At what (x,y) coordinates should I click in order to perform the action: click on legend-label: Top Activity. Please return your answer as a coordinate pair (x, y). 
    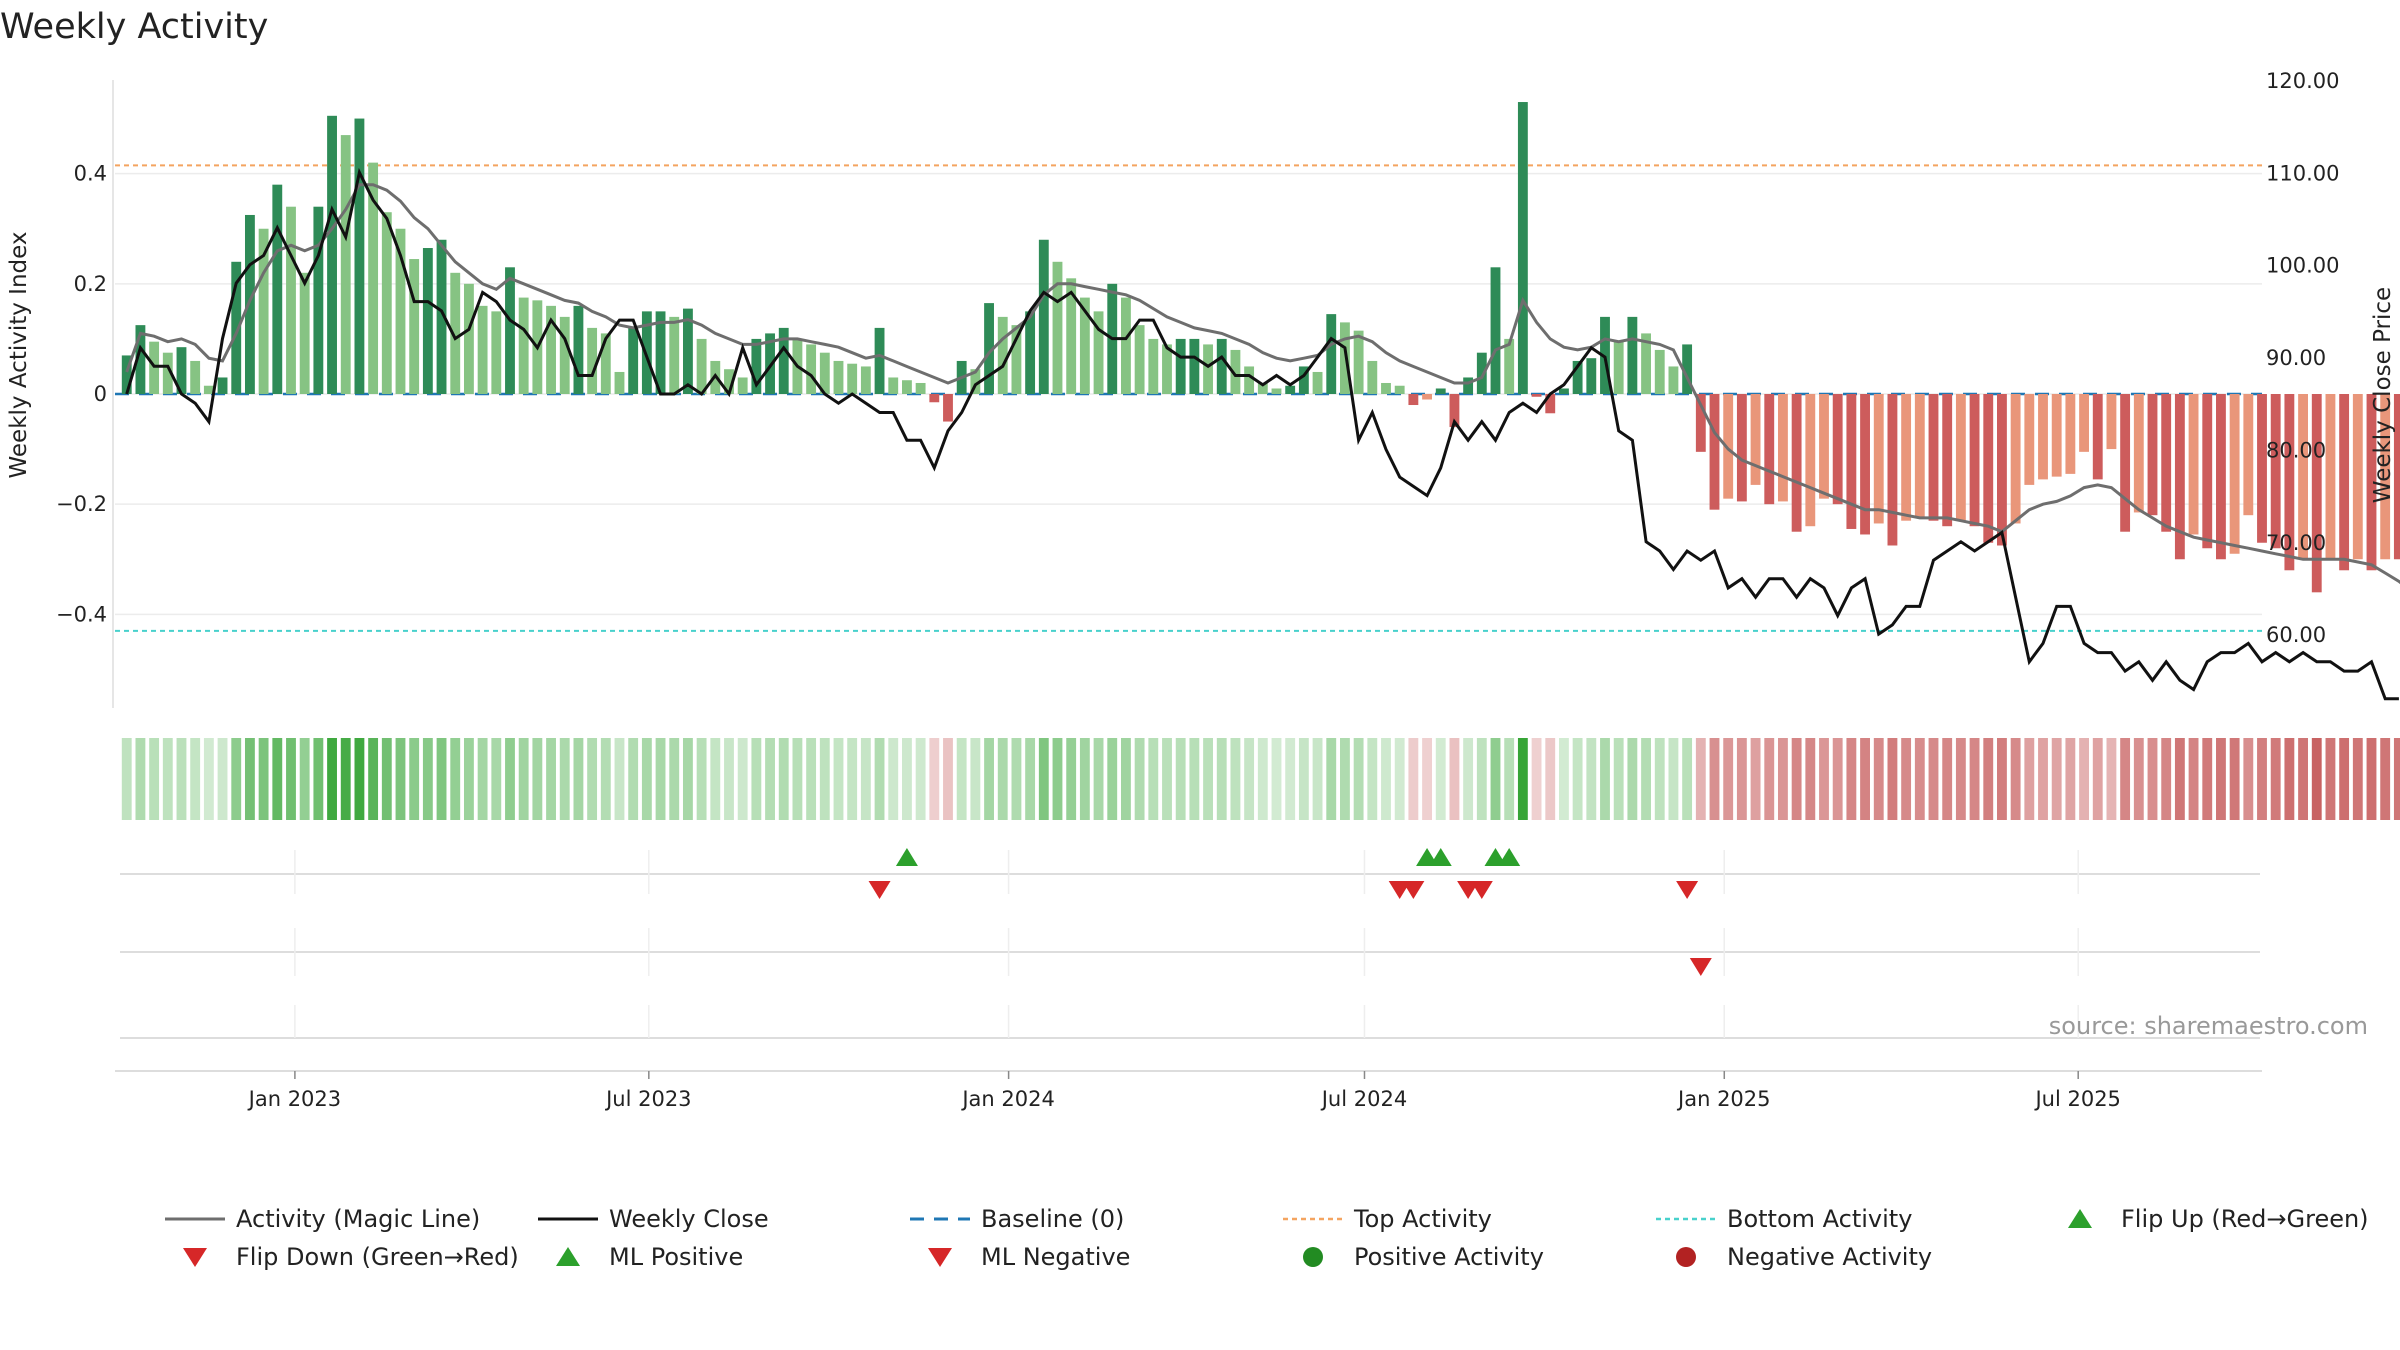
    Looking at the image, I should click on (1422, 1219).